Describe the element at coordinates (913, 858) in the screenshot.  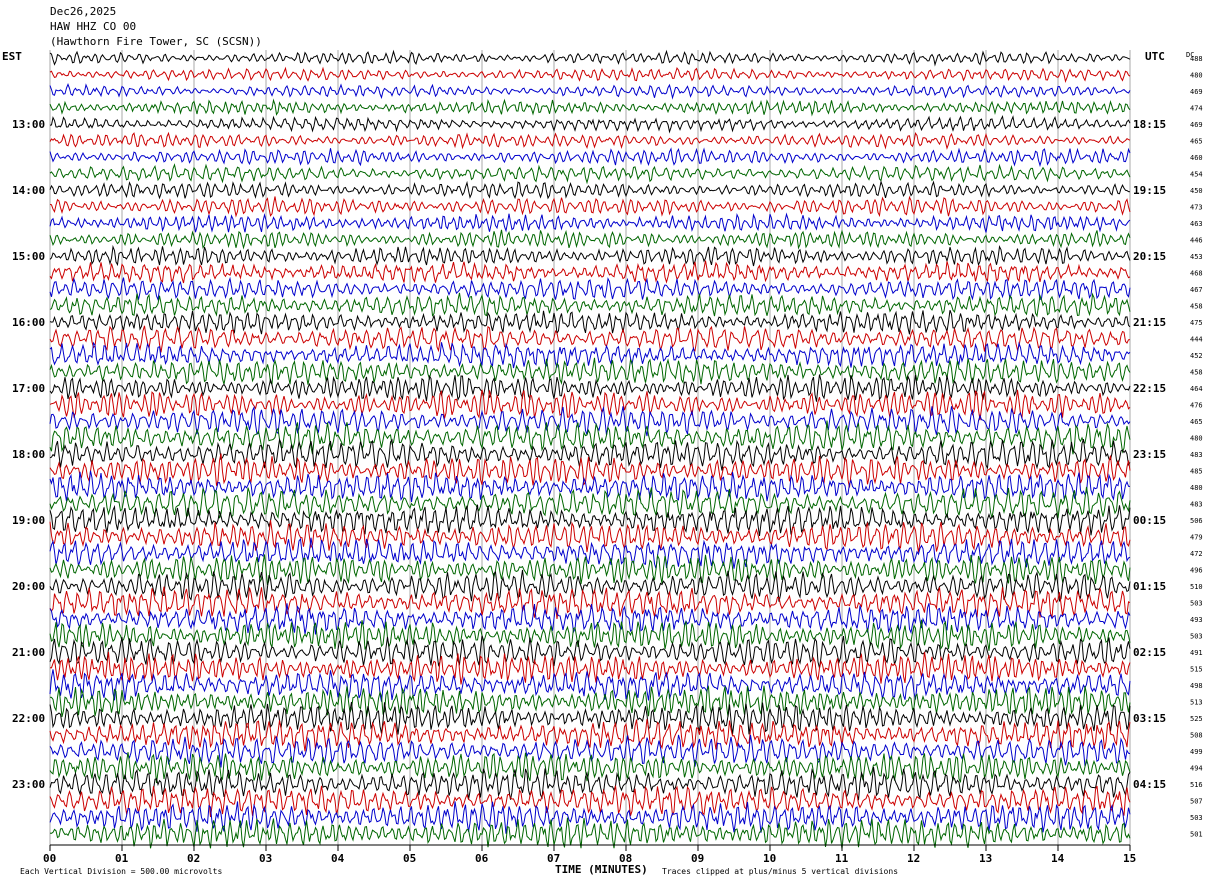
I see `x-tick-label: 12` at that location.